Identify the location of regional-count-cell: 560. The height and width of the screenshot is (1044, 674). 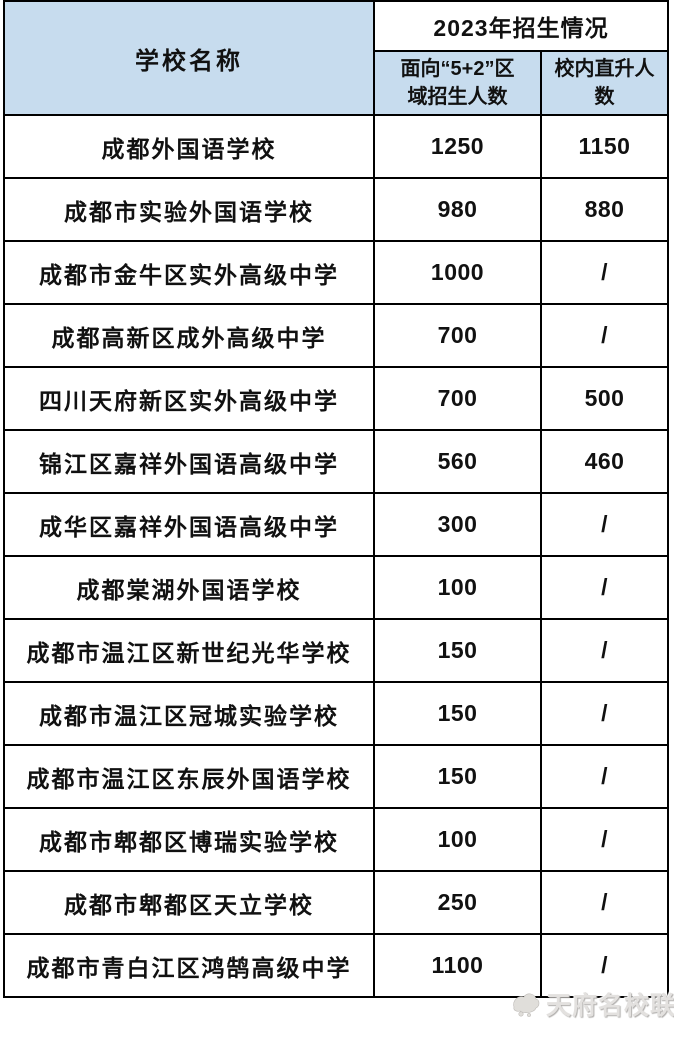
(457, 461).